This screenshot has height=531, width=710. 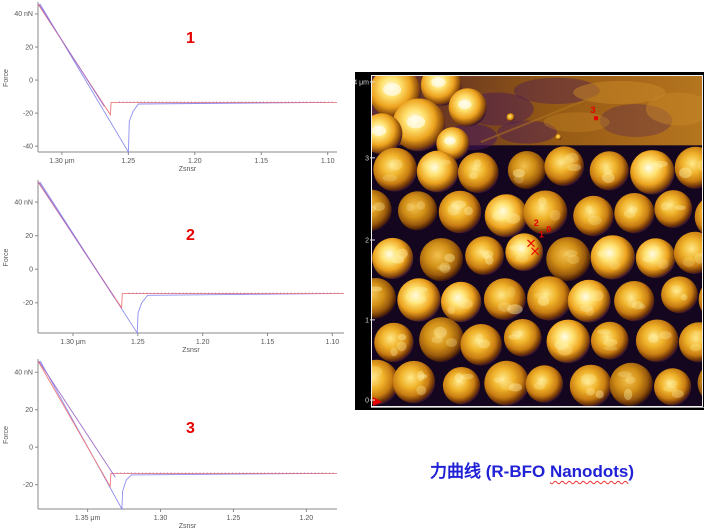 What do you see at coordinates (190, 235) in the screenshot?
I see `force-plot-2-number: 2` at bounding box center [190, 235].